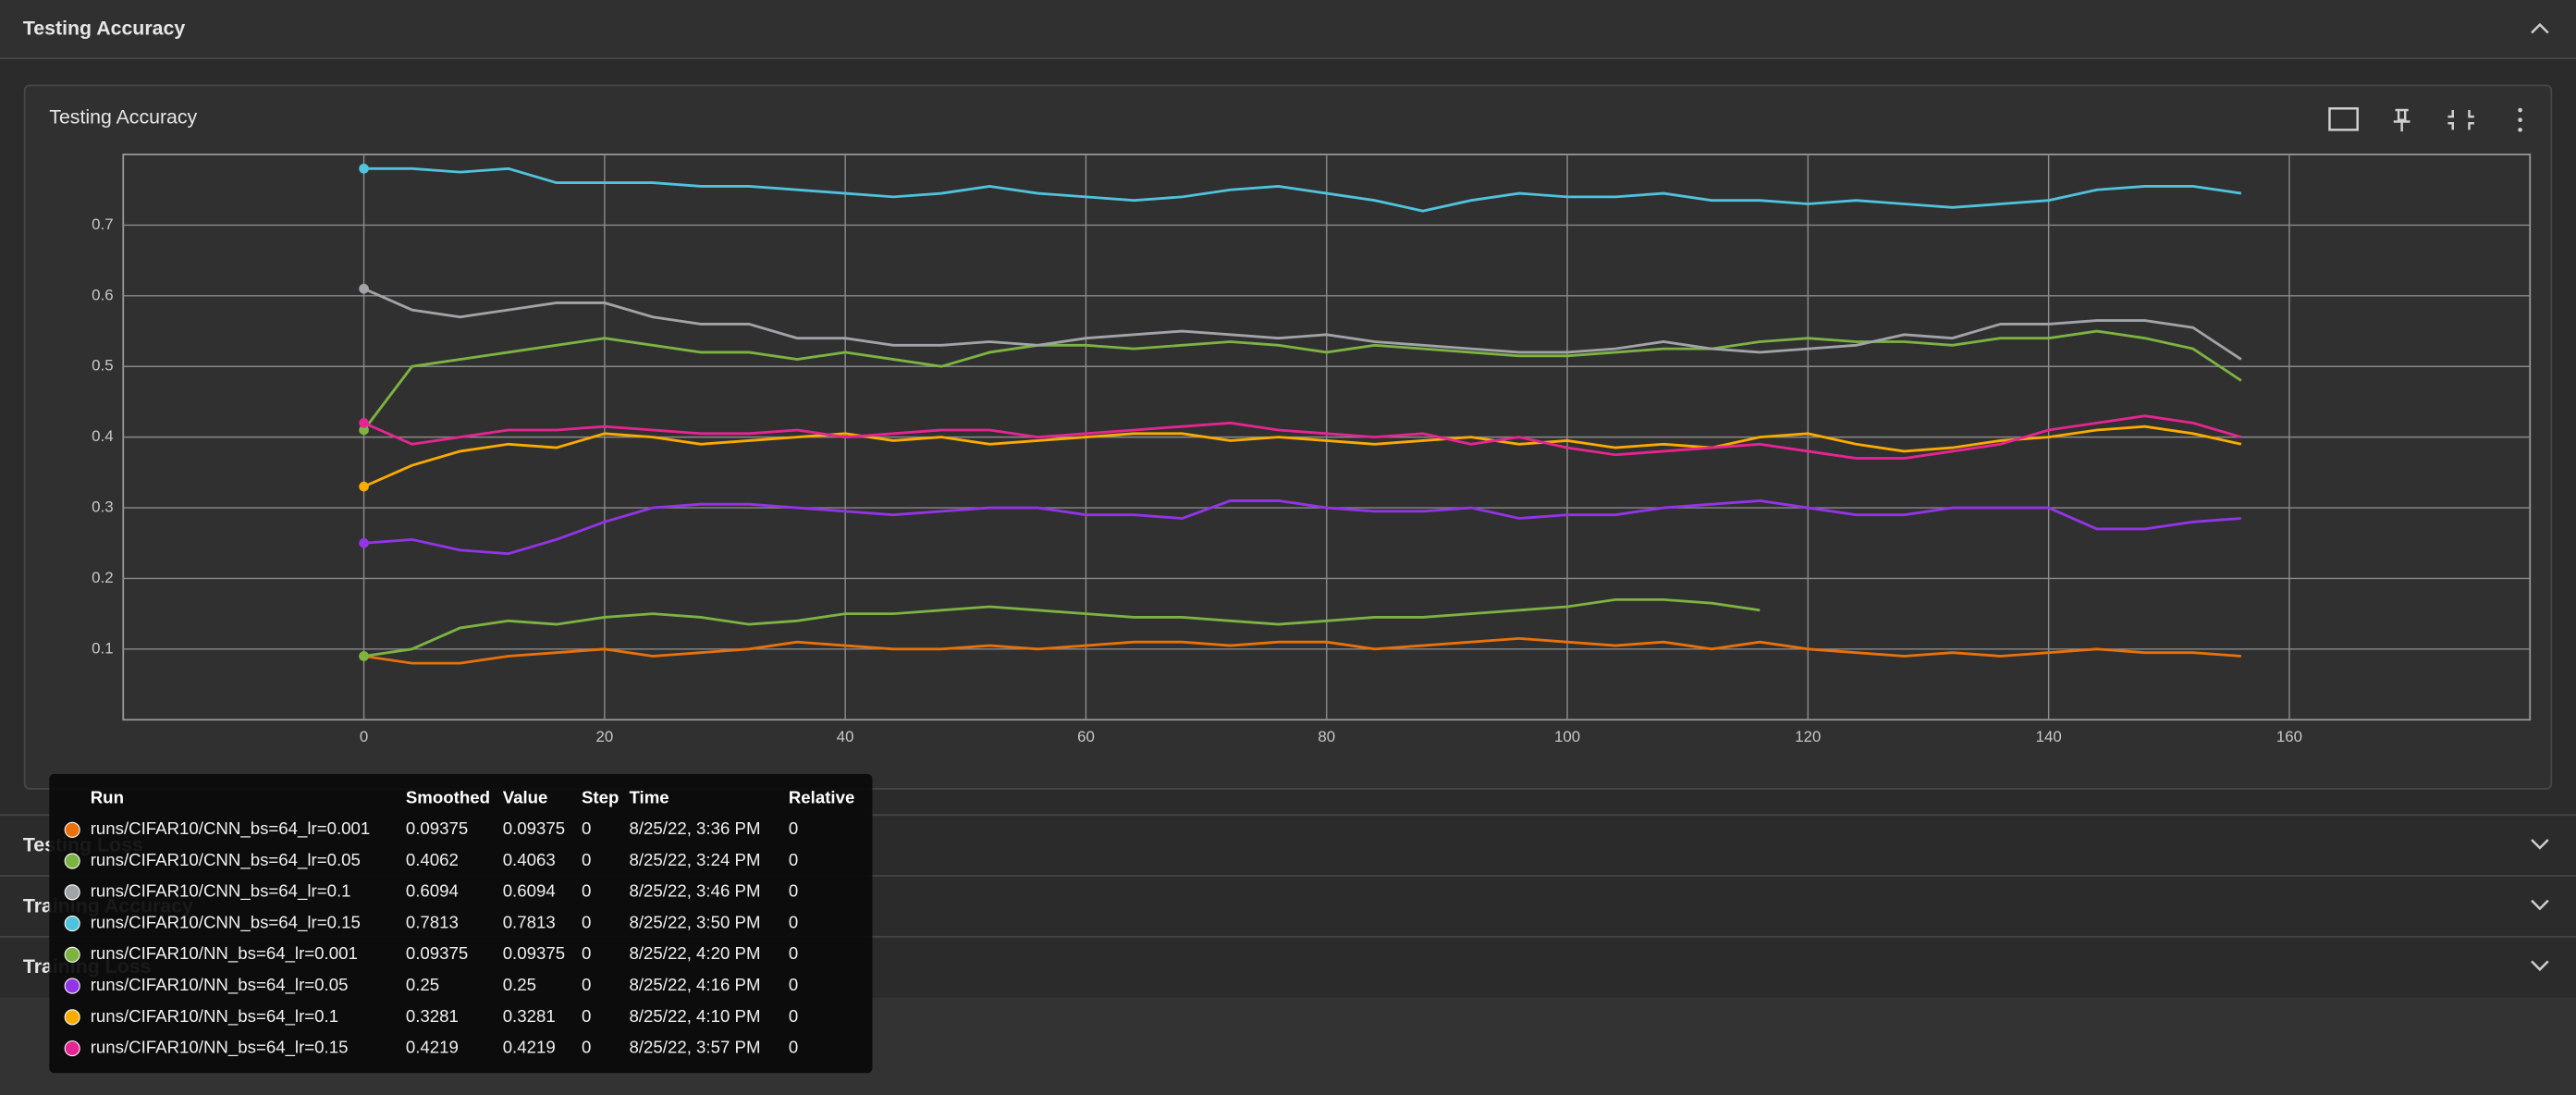 The height and width of the screenshot is (1095, 2576). Describe the element at coordinates (1567, 736) in the screenshot. I see `x-tick-label: 100` at that location.